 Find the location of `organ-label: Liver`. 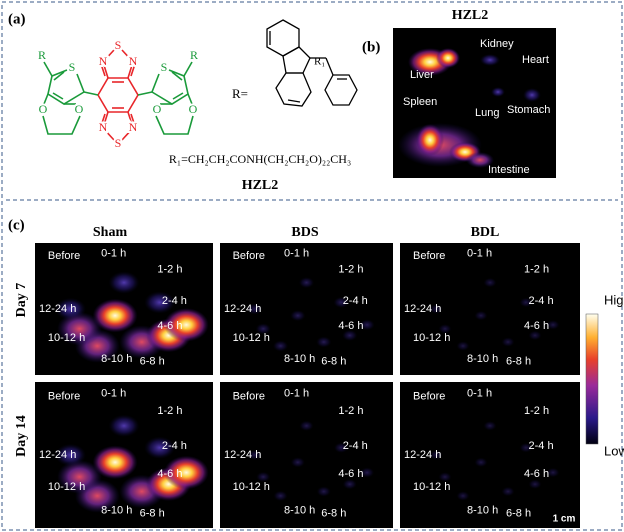

organ-label: Liver is located at coordinates (422, 75).